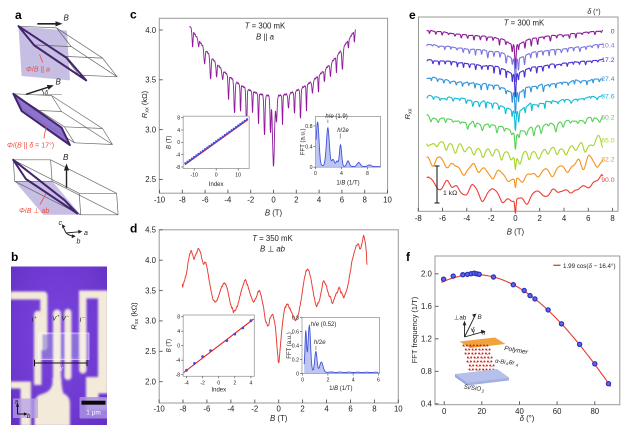 The image size is (640, 433). I want to click on svg-text: Φ/B || a, so click(38, 70).